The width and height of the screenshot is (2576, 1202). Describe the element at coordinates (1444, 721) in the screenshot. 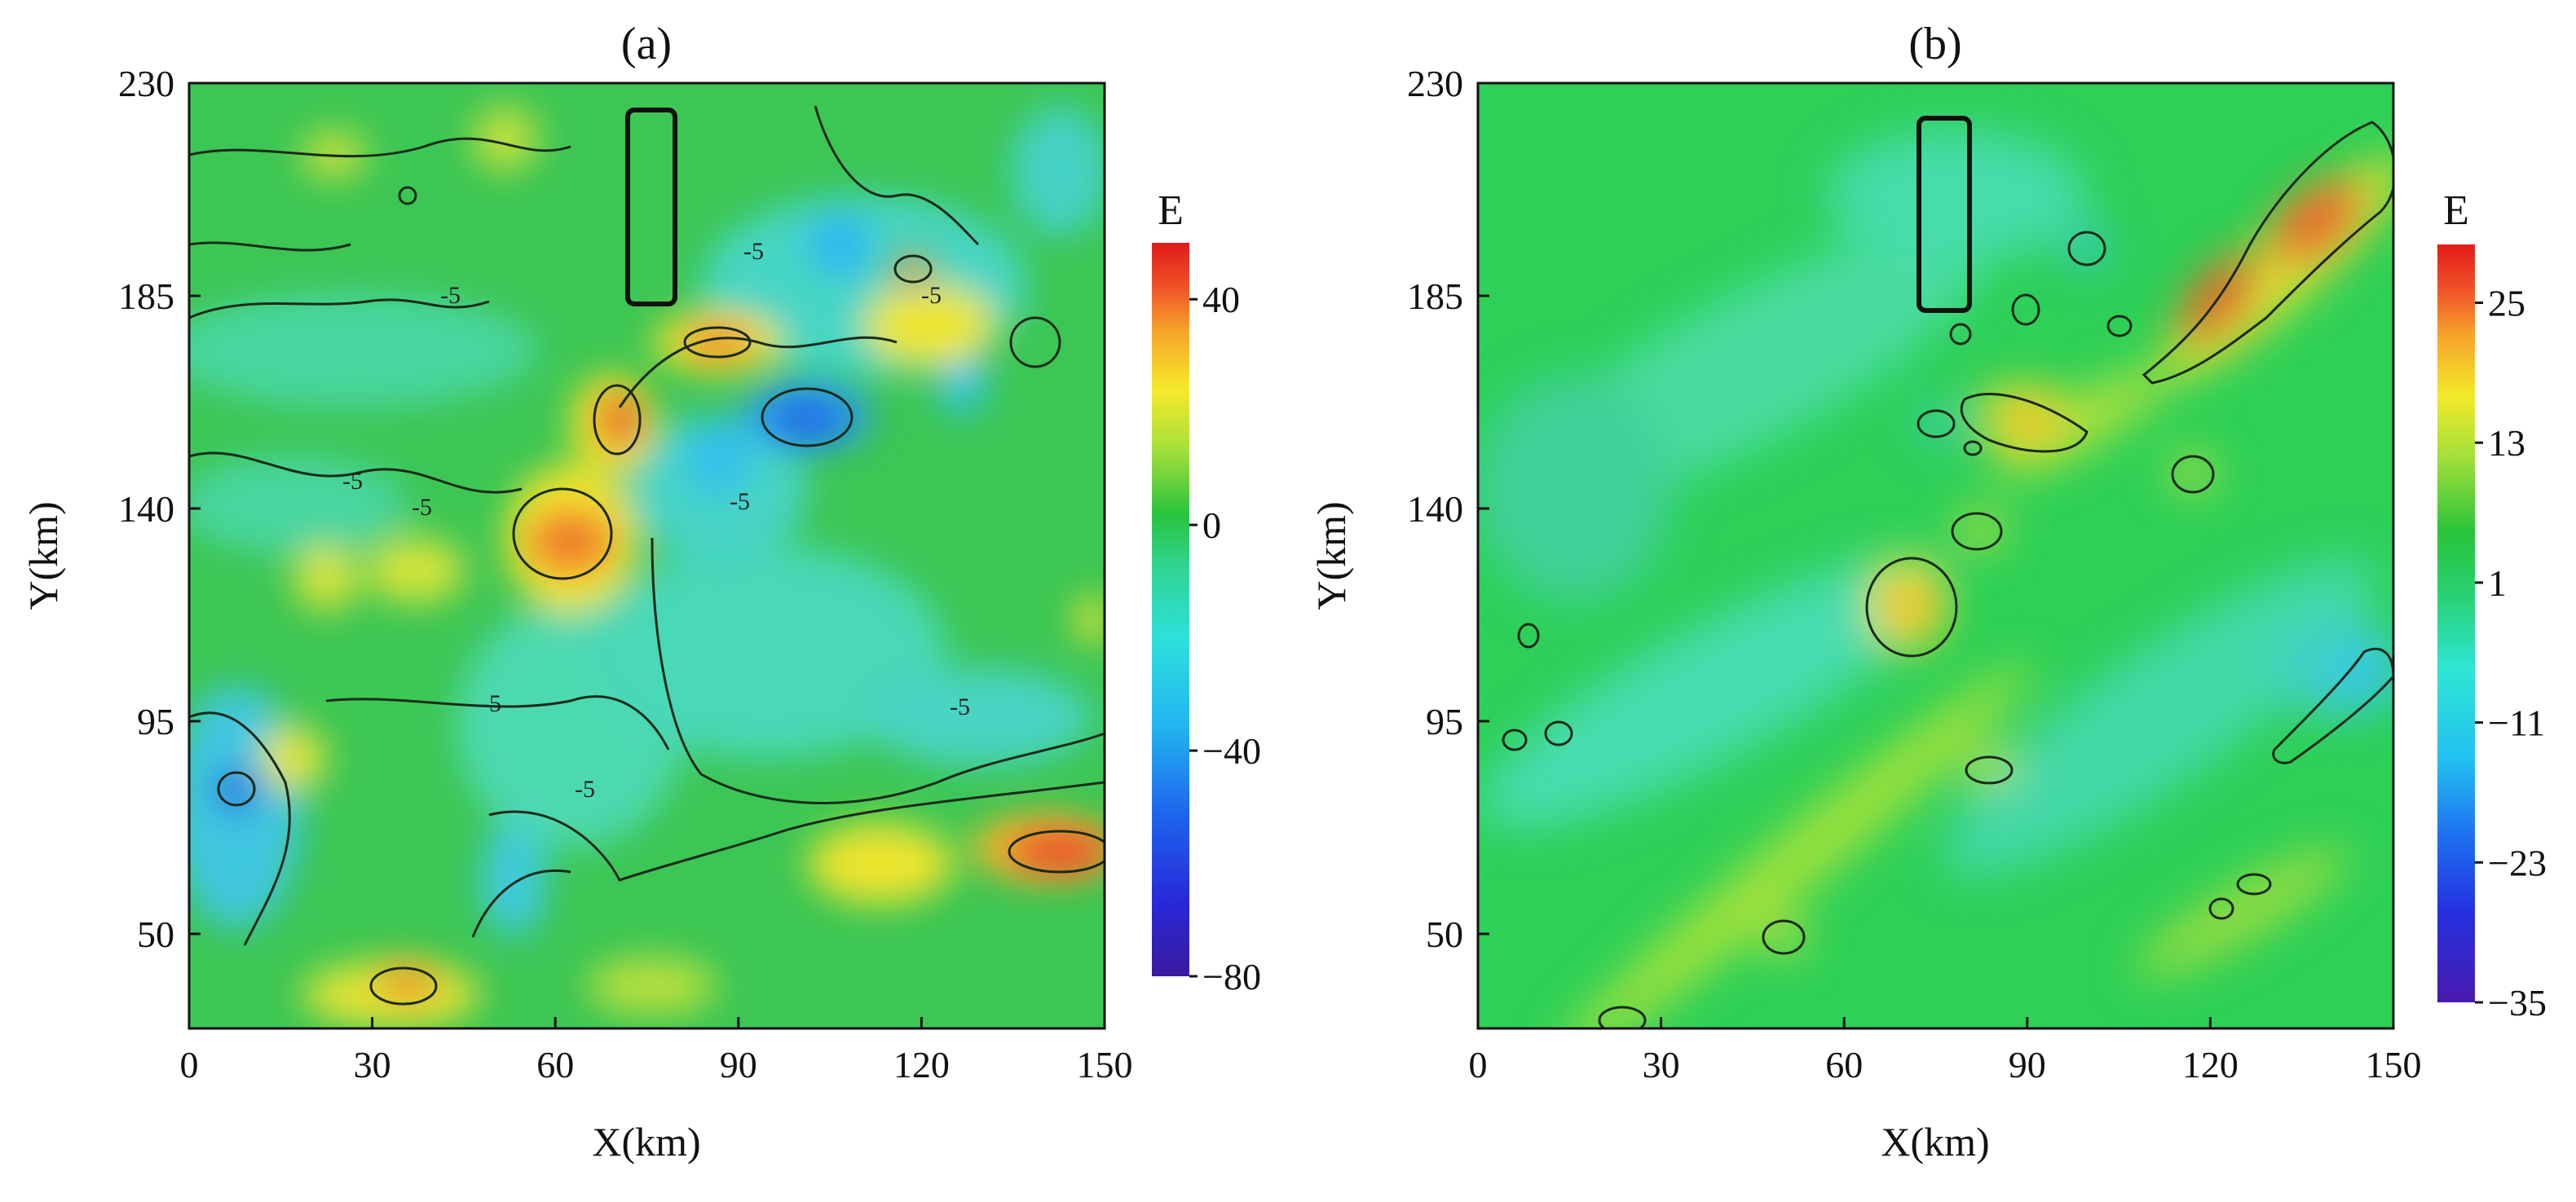

I see `y-tick-label: 95` at that location.